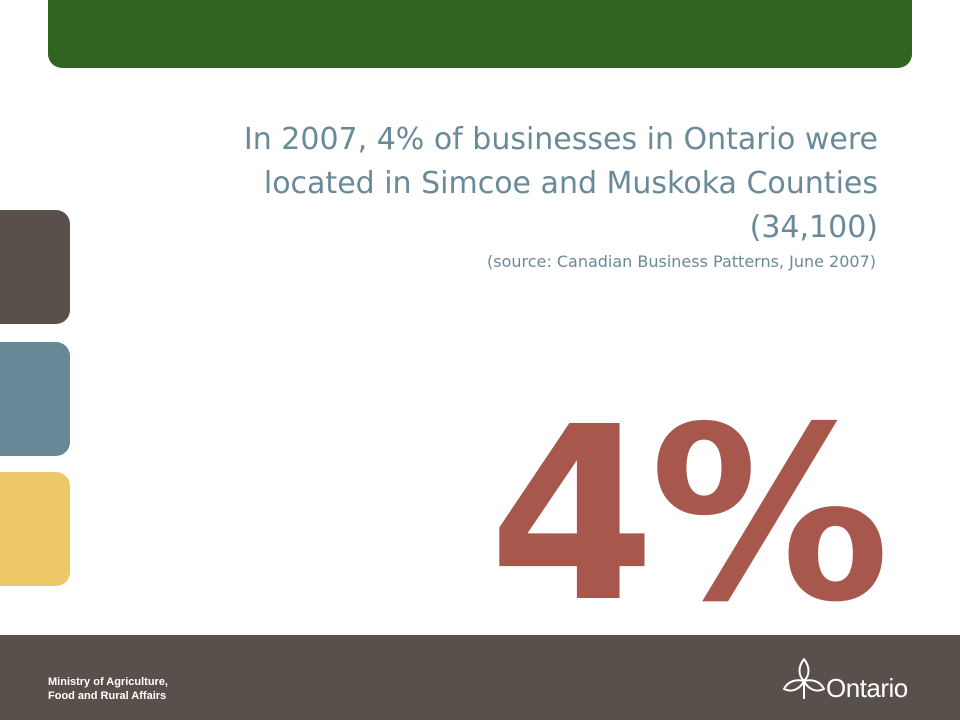 This screenshot has width=960, height=720. Describe the element at coordinates (570, 183) in the screenshot. I see `headline-line: located in Simcoe and Muskoka Counties` at that location.